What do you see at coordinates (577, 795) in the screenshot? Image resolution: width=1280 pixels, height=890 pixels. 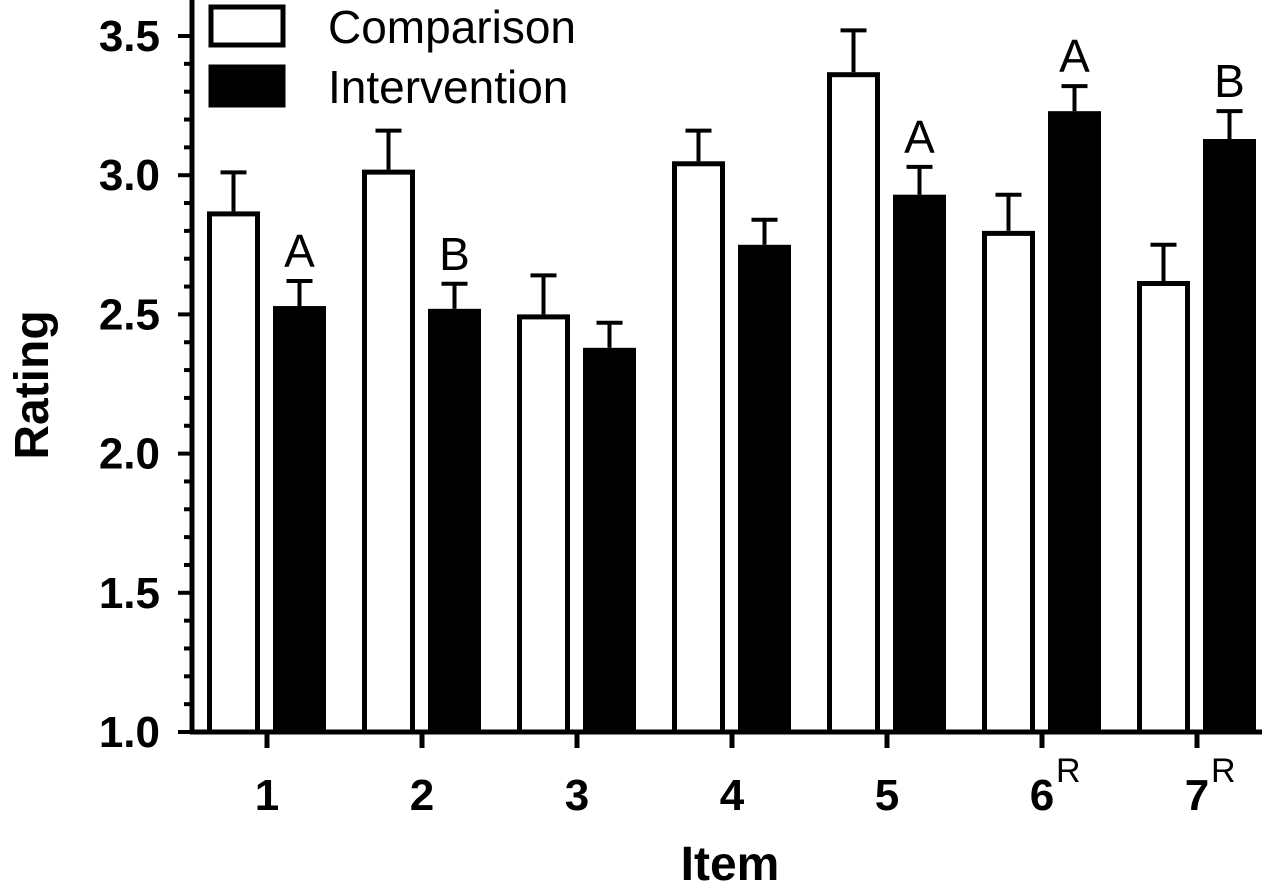 I see `x-tick-label-3: 3` at bounding box center [577, 795].